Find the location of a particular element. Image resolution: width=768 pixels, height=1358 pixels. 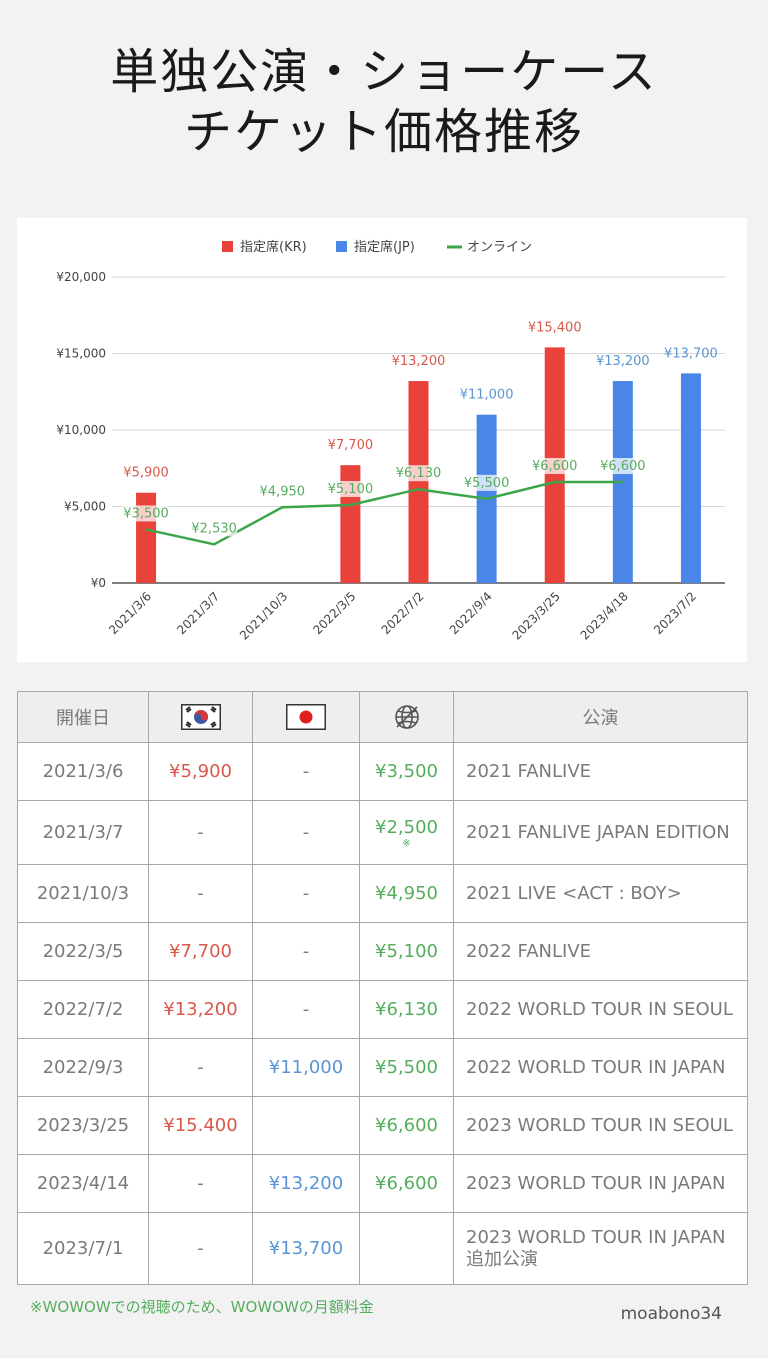

cell-online-price-text: ¥4,950 is located at coordinates (406, 893).